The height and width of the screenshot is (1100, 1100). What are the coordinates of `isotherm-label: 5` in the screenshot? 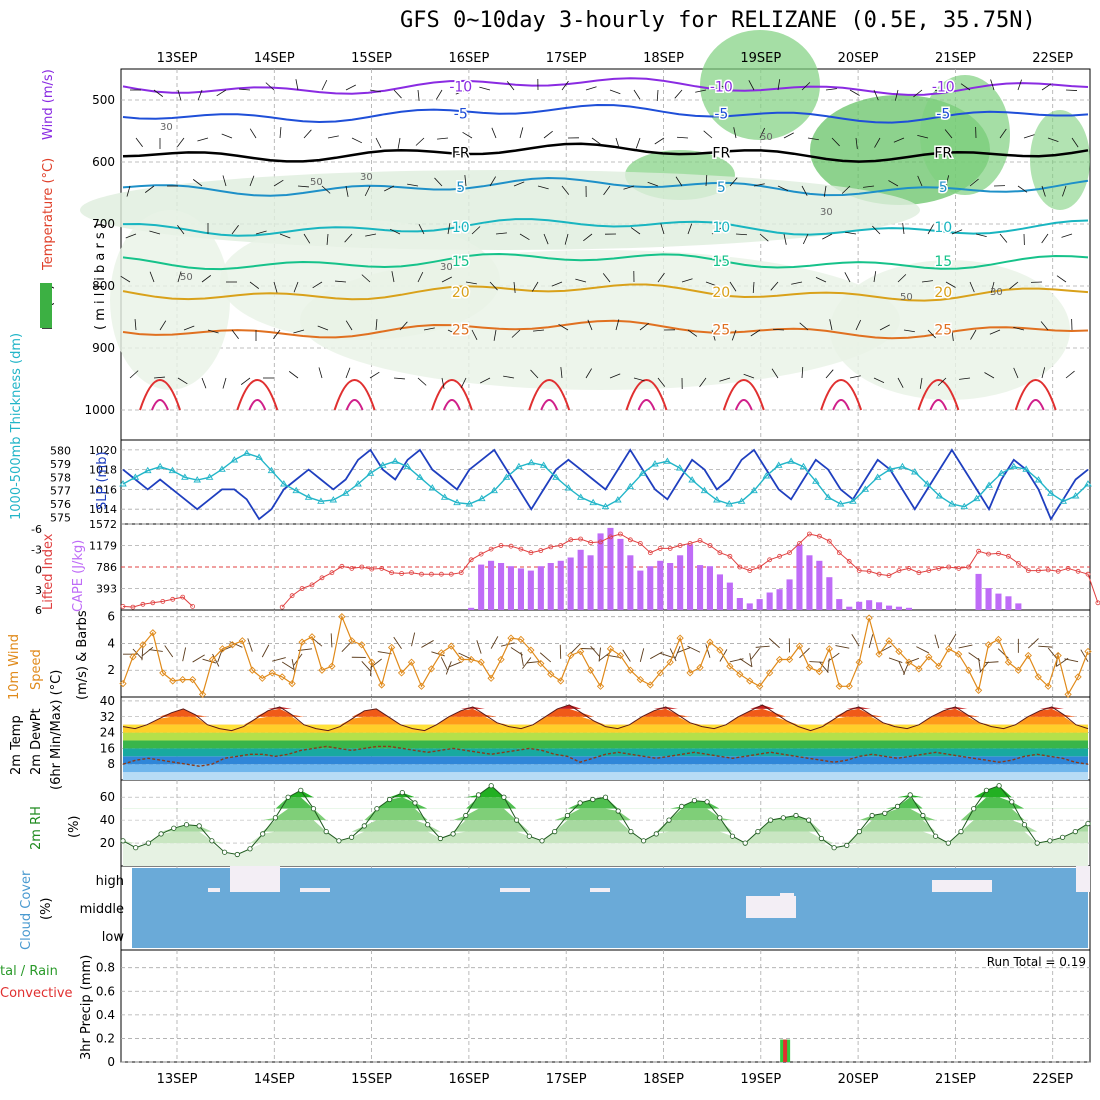 It's located at (721, 188).